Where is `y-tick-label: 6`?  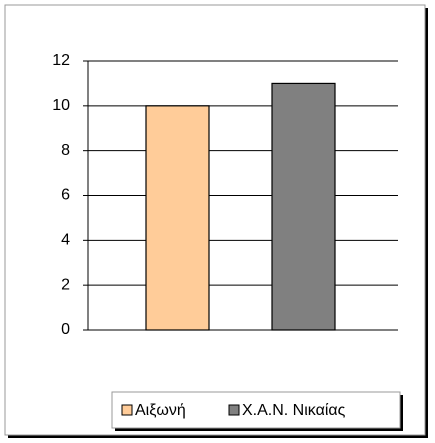 y-tick-label: 6 is located at coordinates (65, 195).